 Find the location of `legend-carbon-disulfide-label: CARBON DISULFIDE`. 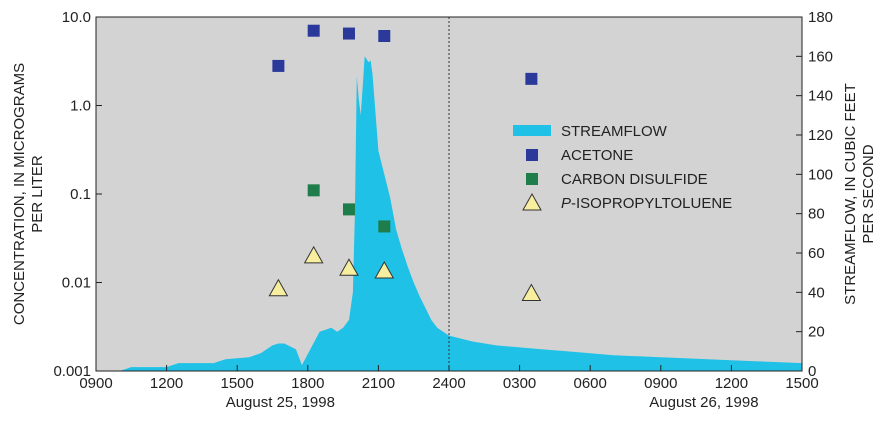

legend-carbon-disulfide-label: CARBON DISULFIDE is located at coordinates (634, 179).